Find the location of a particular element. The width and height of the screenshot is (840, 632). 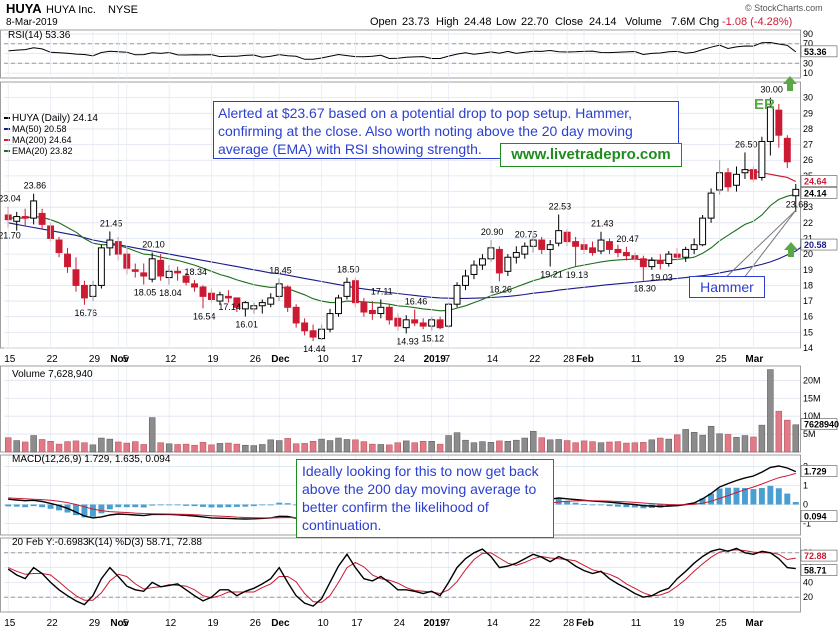

stoch-k-value-tag-bg is located at coordinates (819, 570).